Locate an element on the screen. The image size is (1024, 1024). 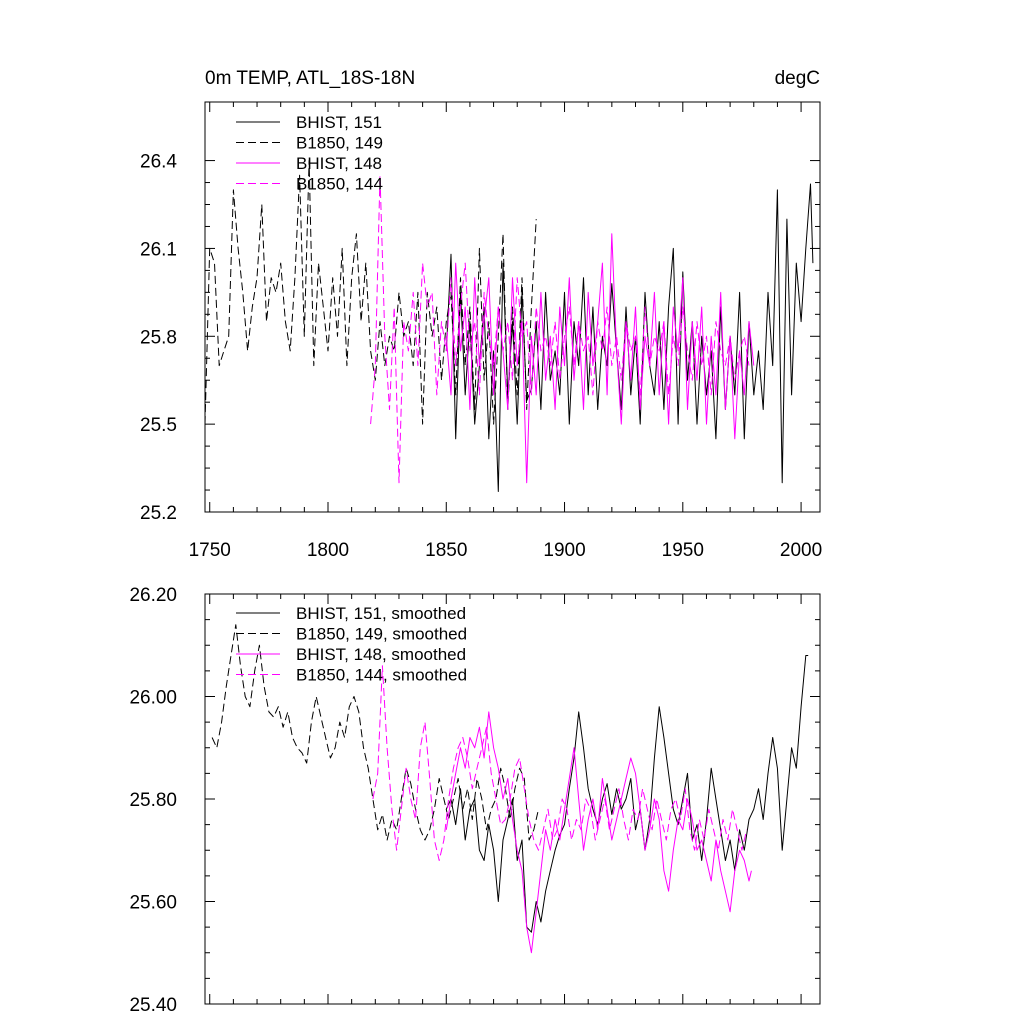
legend-label: B1850, 144, smoothed is located at coordinates (381, 675).